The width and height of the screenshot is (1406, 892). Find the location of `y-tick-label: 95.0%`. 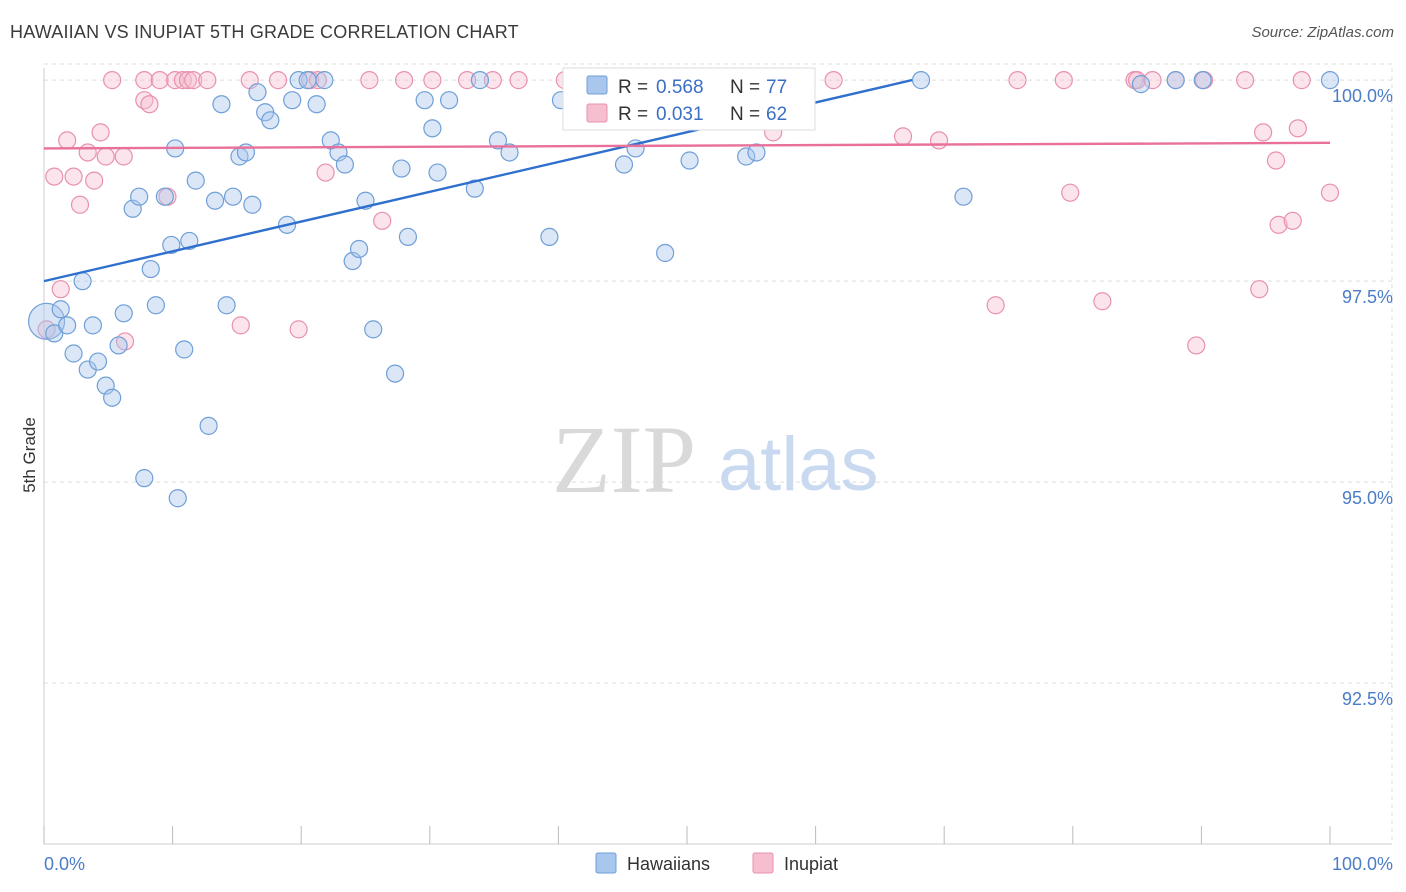

y-tick-label: 95.0% is located at coordinates (1367, 498).